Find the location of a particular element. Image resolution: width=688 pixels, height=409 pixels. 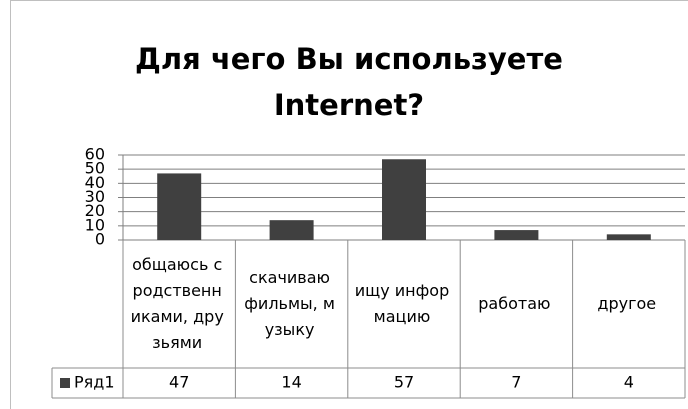

x-tick-label: скачиваю фильмы, музыку is located at coordinates (289, 303).